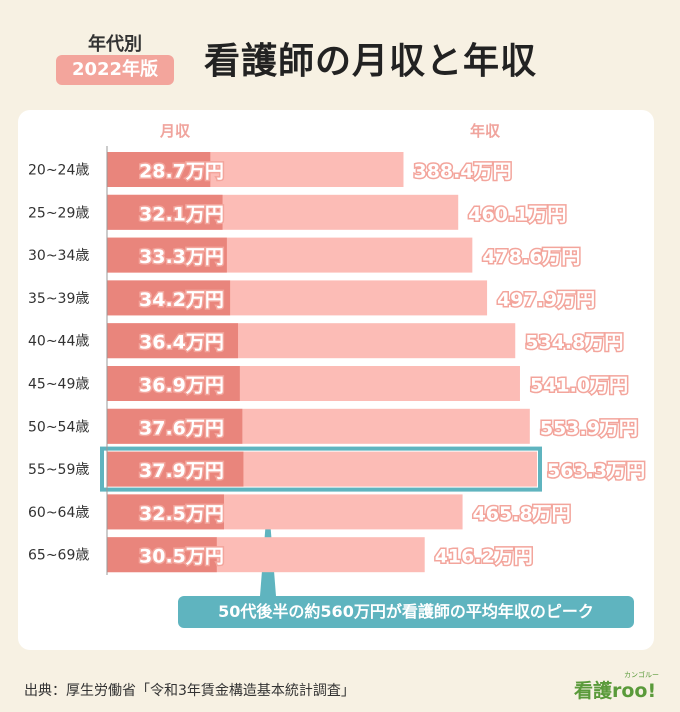 Image resolution: width=680 pixels, height=712 pixels. Describe the element at coordinates (181, 343) in the screenshot. I see `monthly-value-label: 36.4万円` at that location.